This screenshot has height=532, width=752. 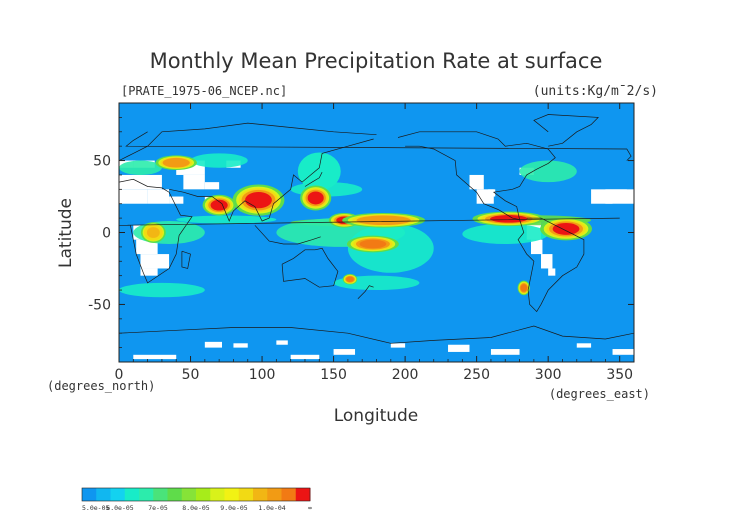 I want to click on x-tick-label: 300, so click(x=548, y=375).